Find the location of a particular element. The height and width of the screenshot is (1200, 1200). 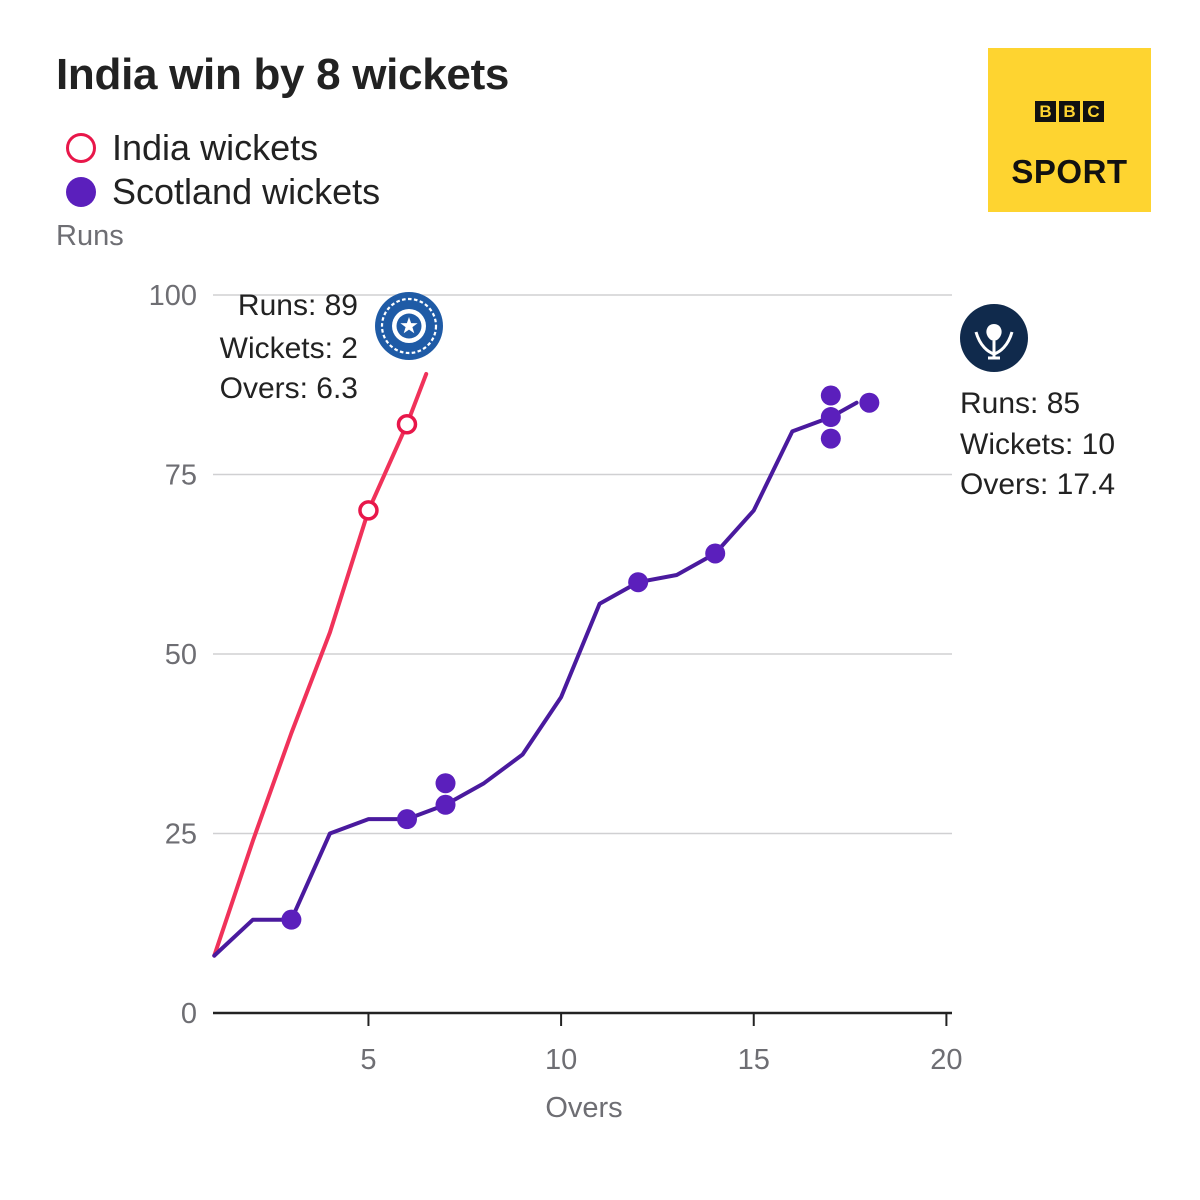

legend-filled-circle-icon is located at coordinates (81, 192).